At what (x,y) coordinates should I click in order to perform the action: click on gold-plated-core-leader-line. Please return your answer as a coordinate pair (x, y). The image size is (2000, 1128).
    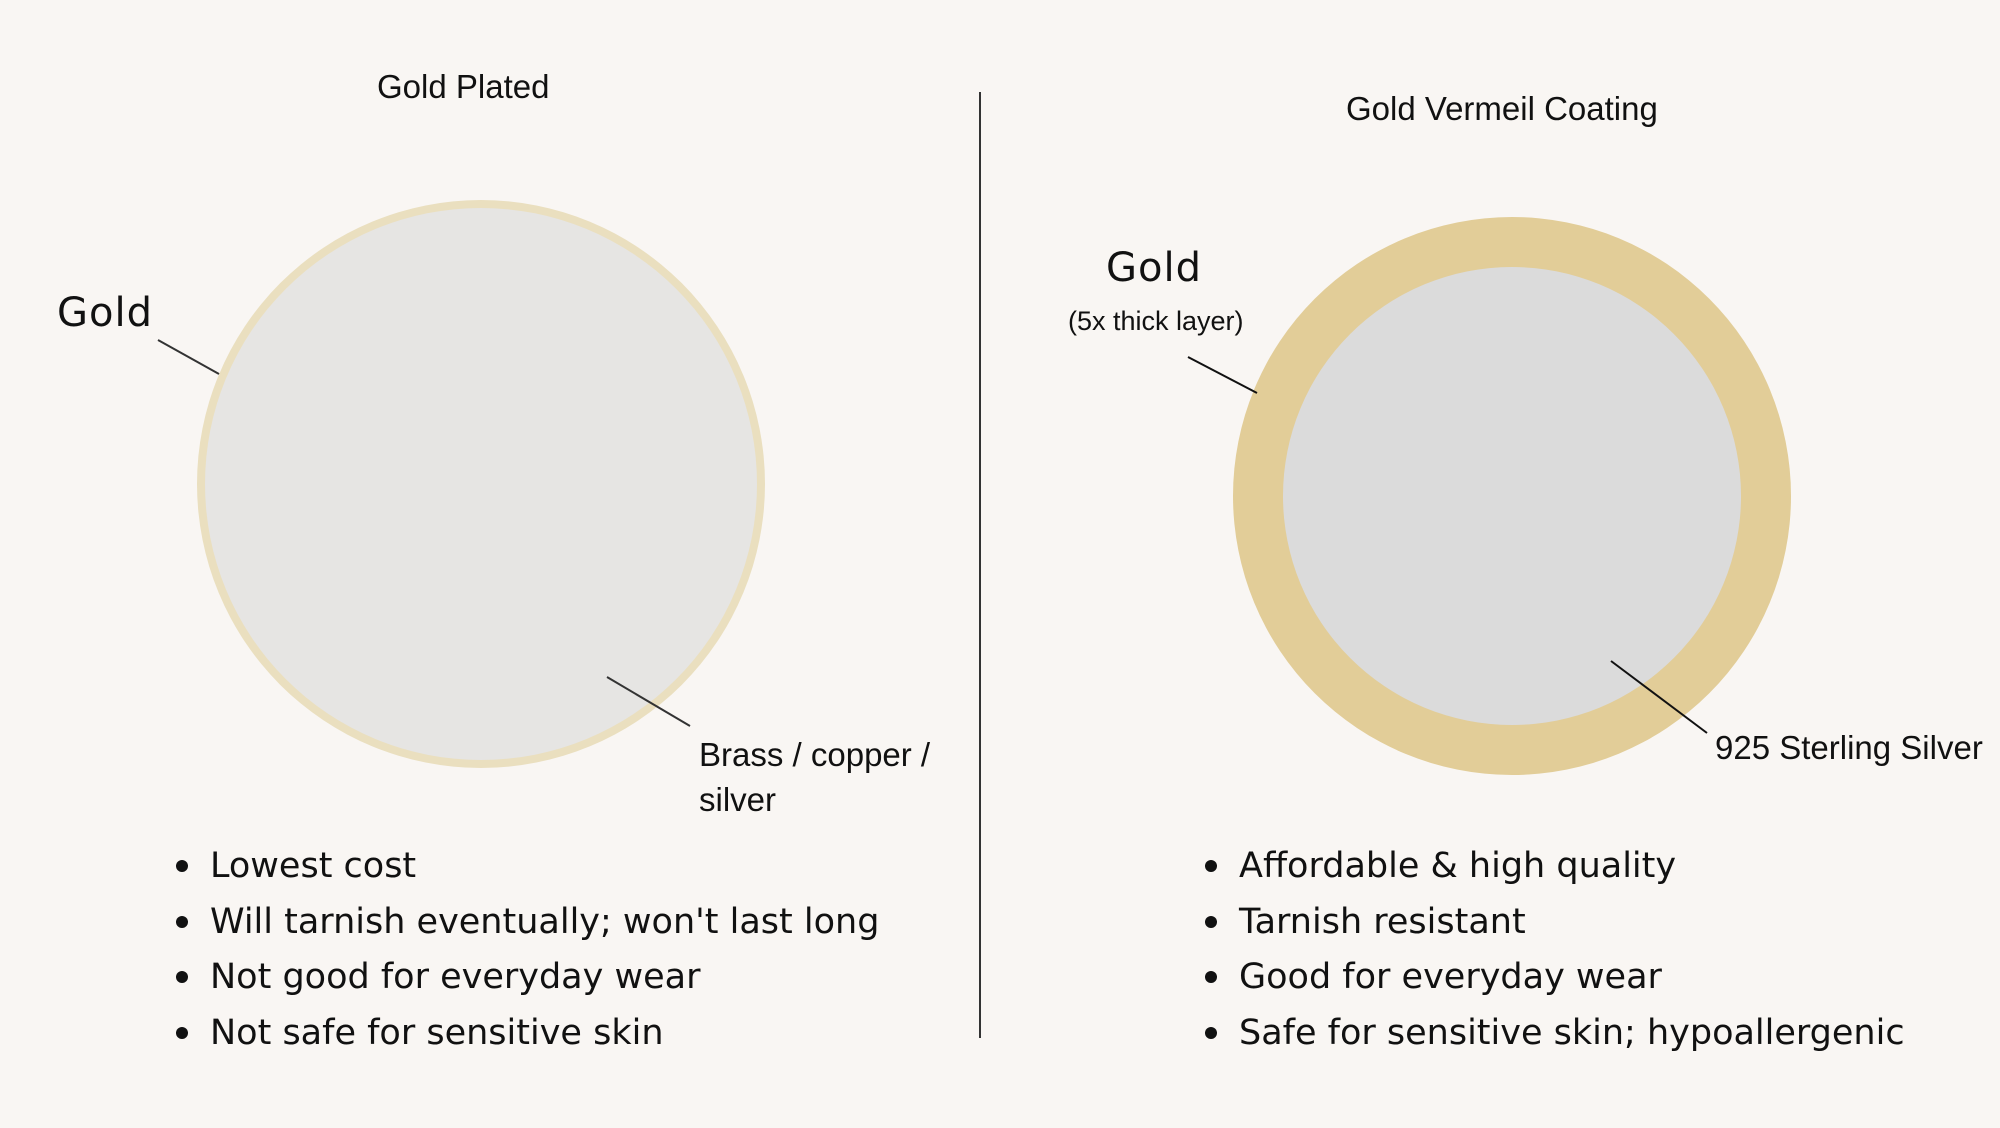
    Looking at the image, I should click on (648, 701).